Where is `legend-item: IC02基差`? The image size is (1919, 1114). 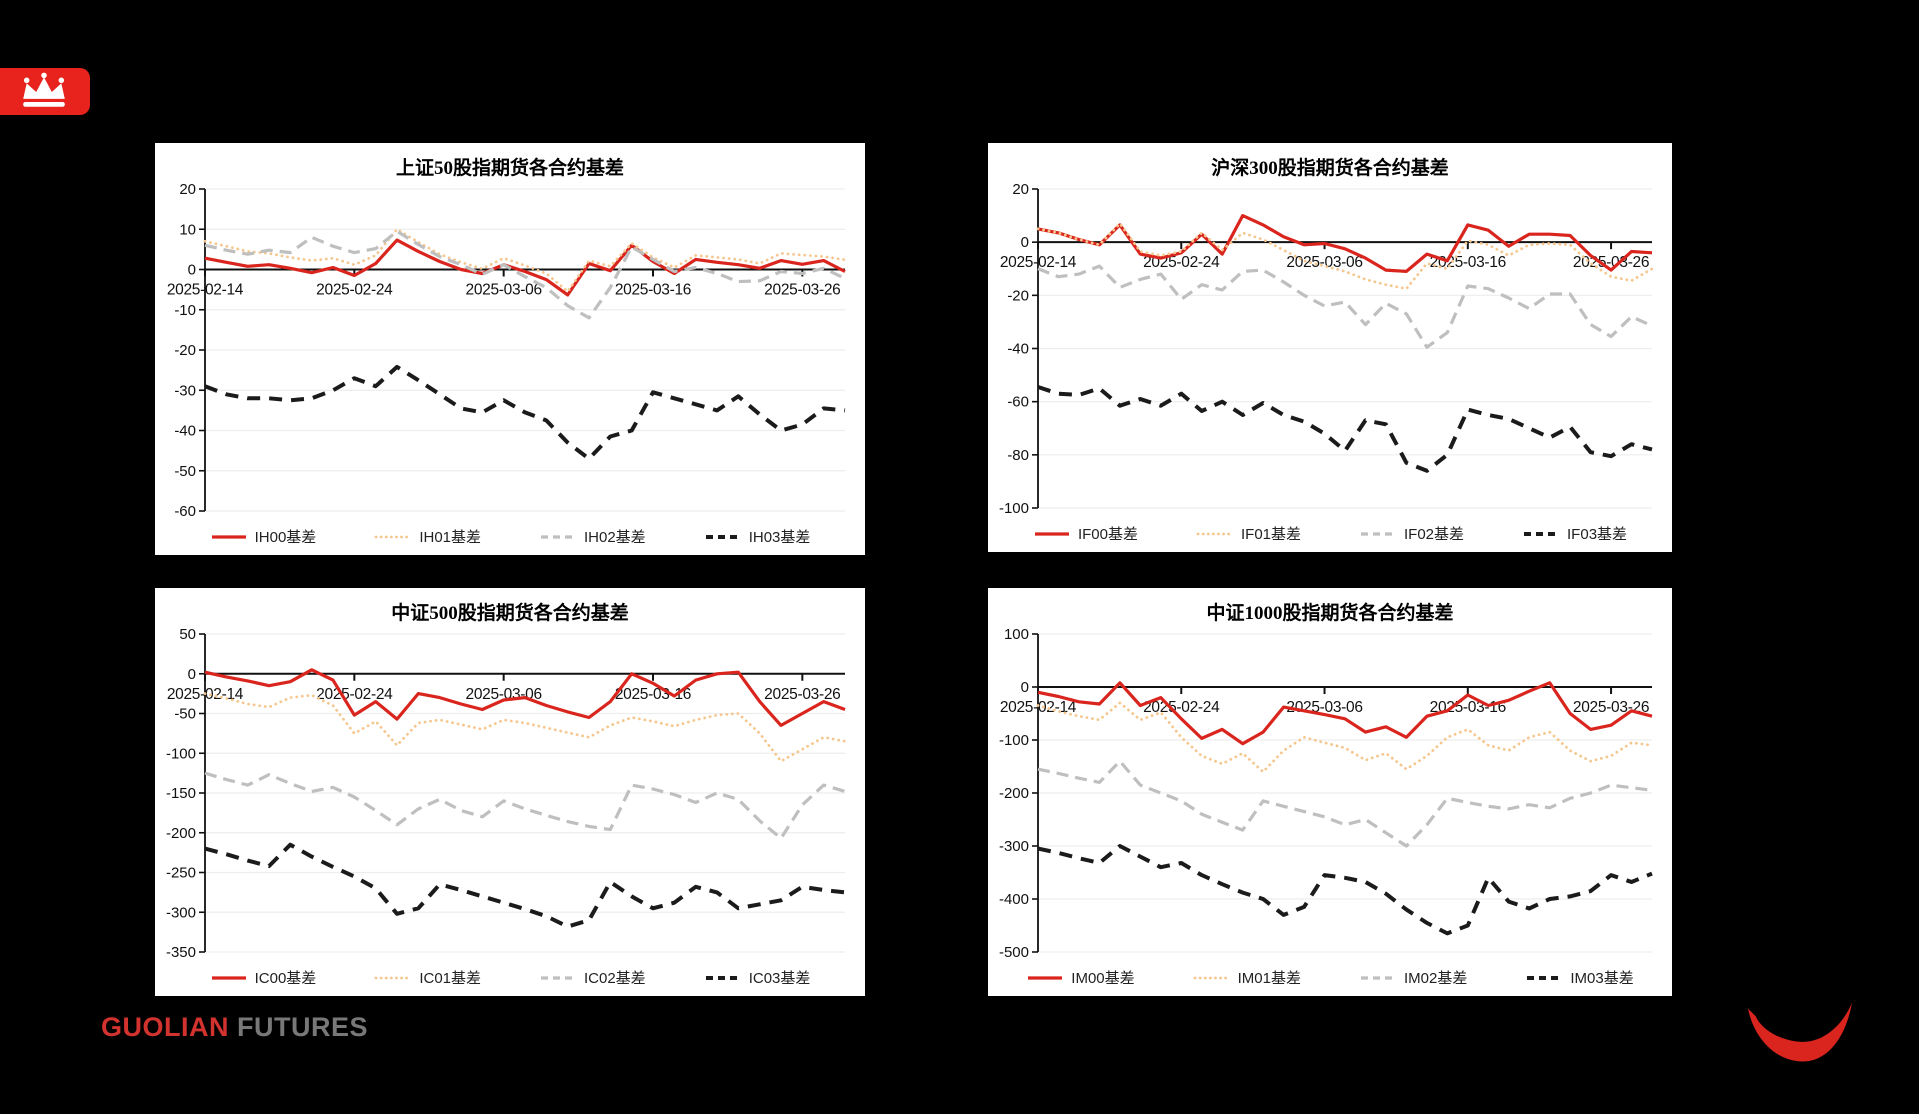
legend-item: IC02基差 is located at coordinates (592, 977).